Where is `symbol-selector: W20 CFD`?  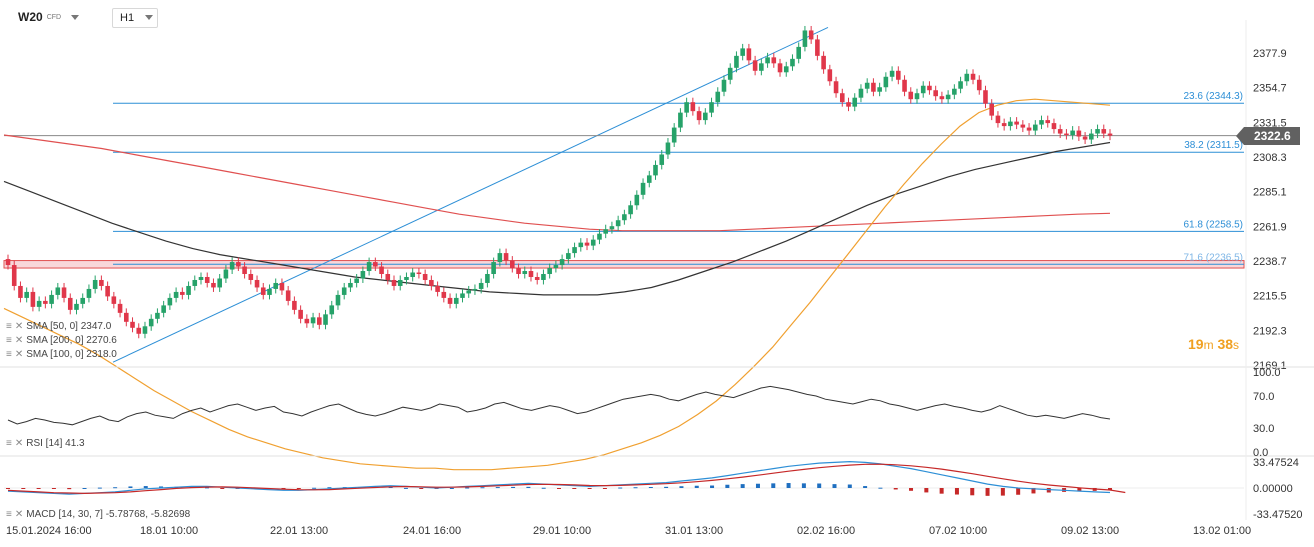 symbol-selector: W20 CFD is located at coordinates (49, 17).